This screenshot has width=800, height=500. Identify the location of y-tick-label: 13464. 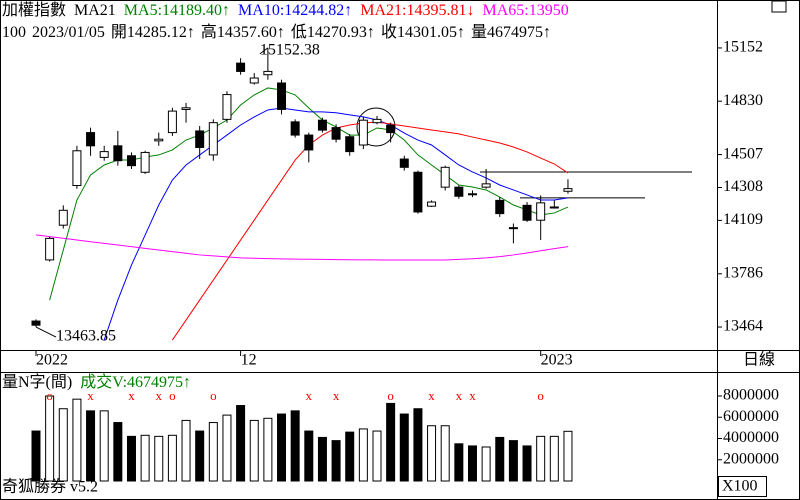
(743, 326).